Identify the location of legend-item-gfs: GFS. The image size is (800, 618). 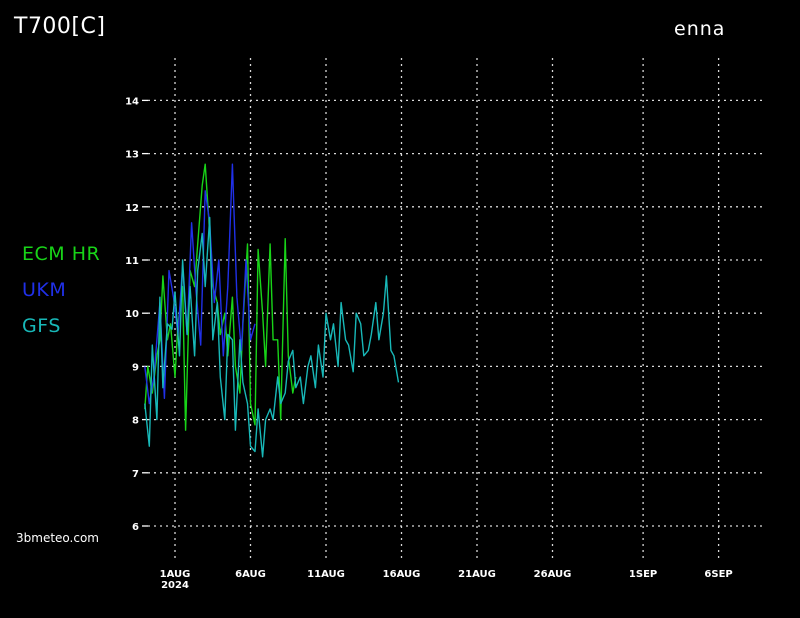
(41, 326).